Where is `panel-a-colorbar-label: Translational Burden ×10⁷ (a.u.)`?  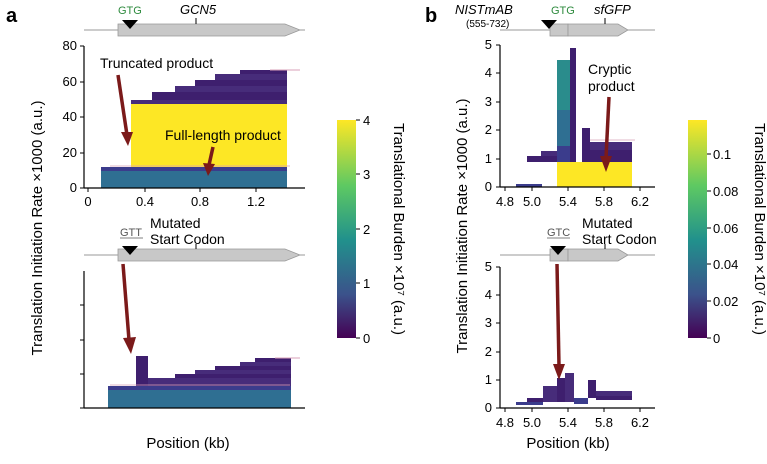 panel-a-colorbar-label: Translational Burden ×10⁷ (a.u.) is located at coordinates (398, 229).